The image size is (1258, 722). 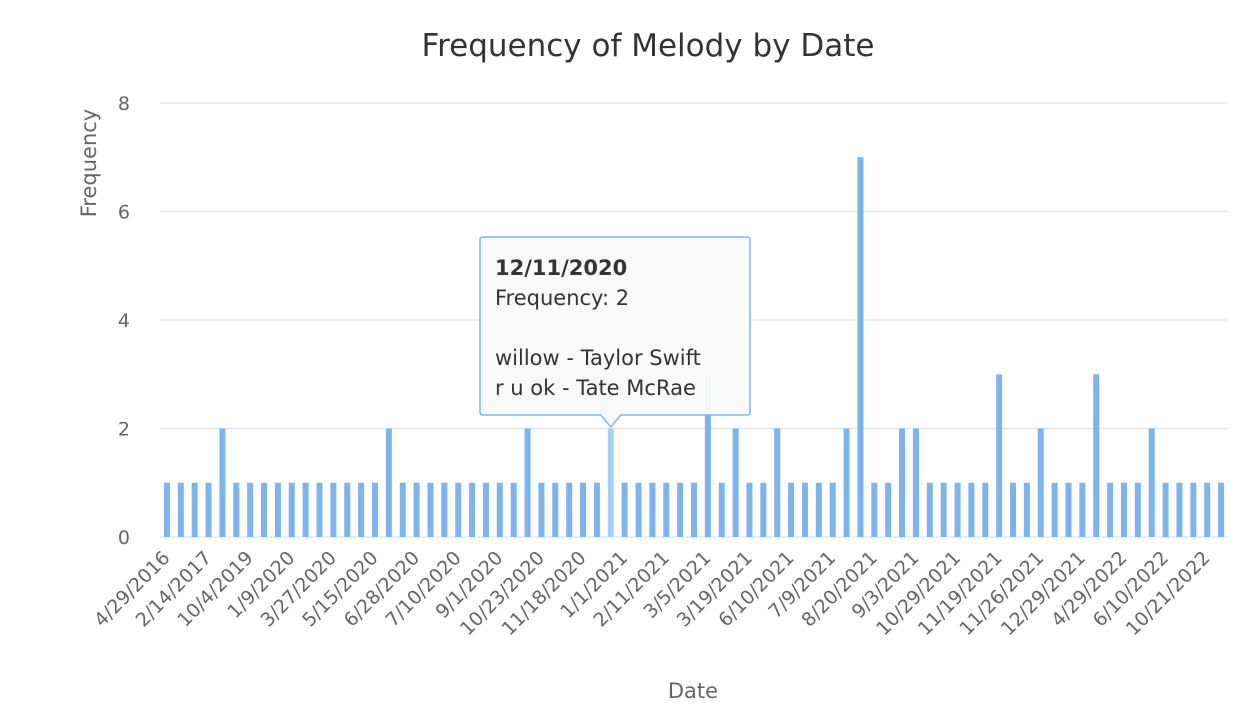 I want to click on y-tick-label: 8, so click(x=124, y=104).